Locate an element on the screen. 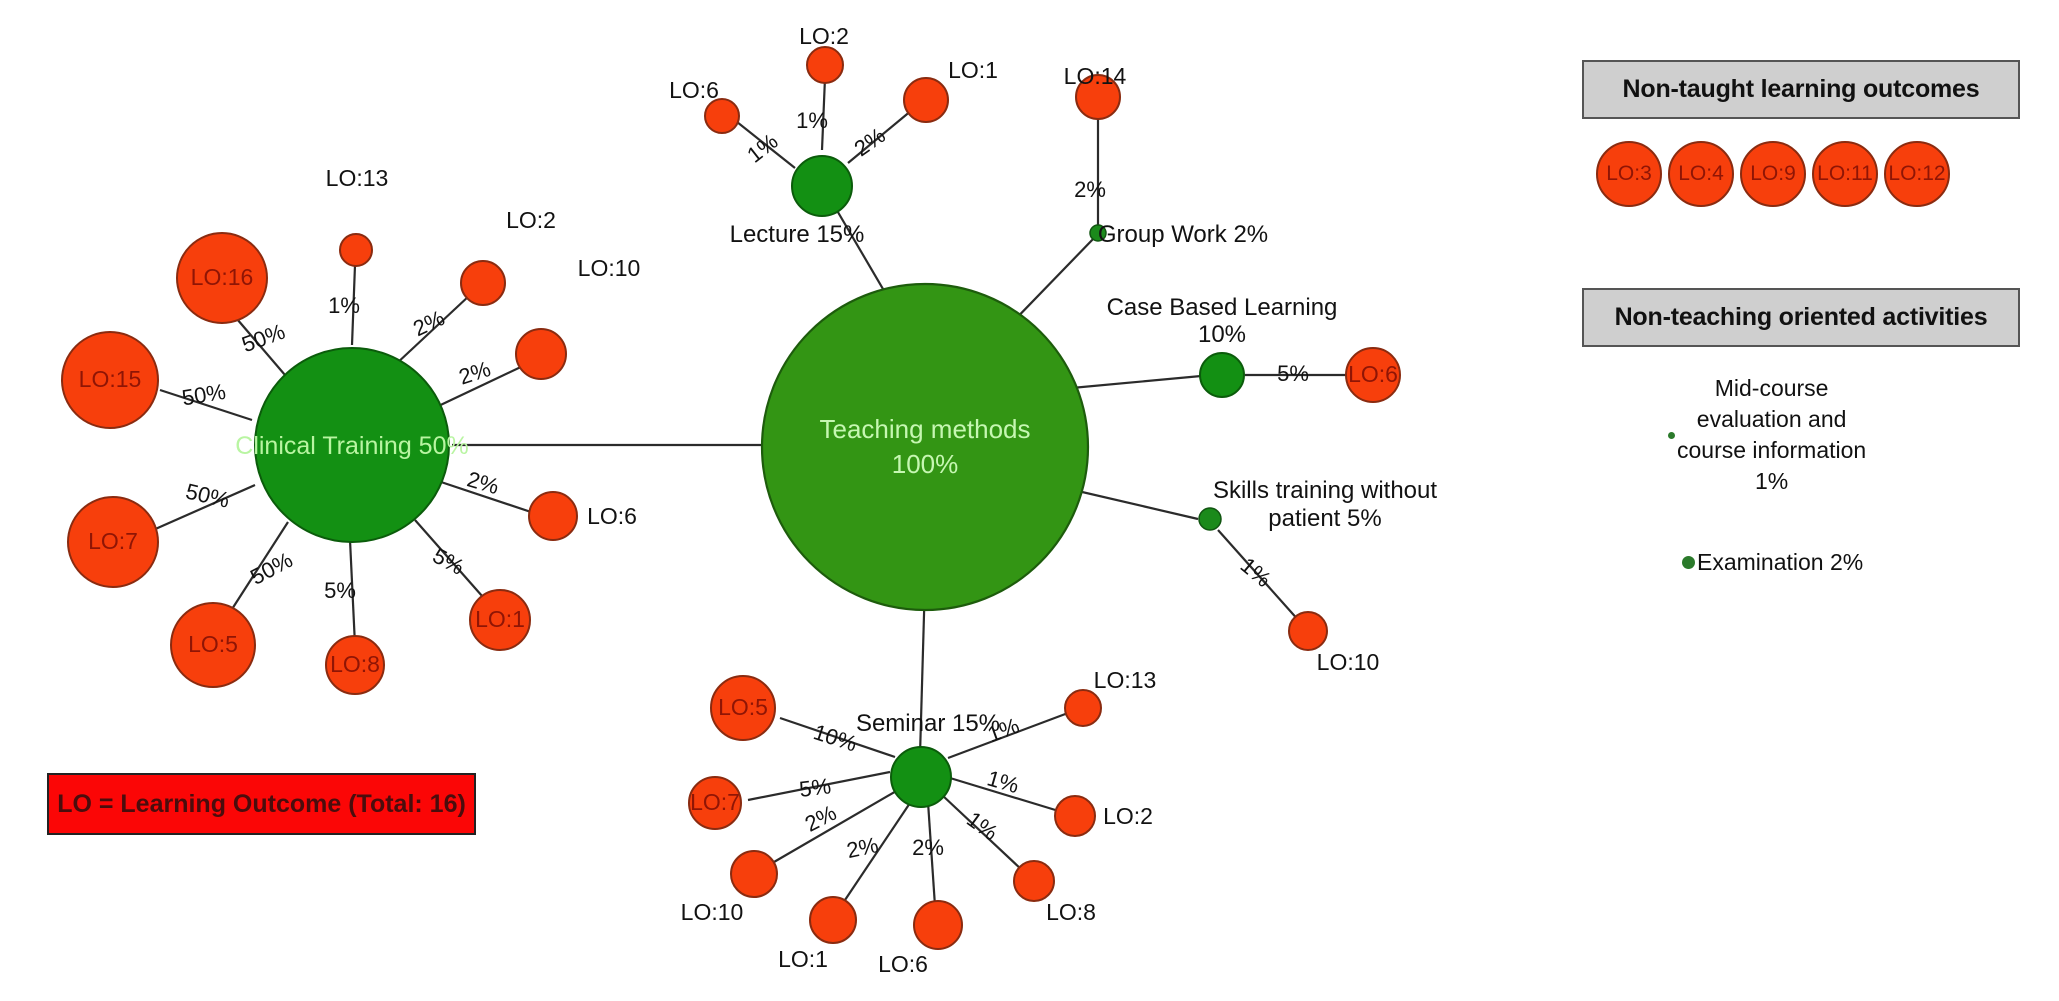 The width and height of the screenshot is (2059, 1001). activity-label-examination: Examination 2% is located at coordinates (1780, 562).